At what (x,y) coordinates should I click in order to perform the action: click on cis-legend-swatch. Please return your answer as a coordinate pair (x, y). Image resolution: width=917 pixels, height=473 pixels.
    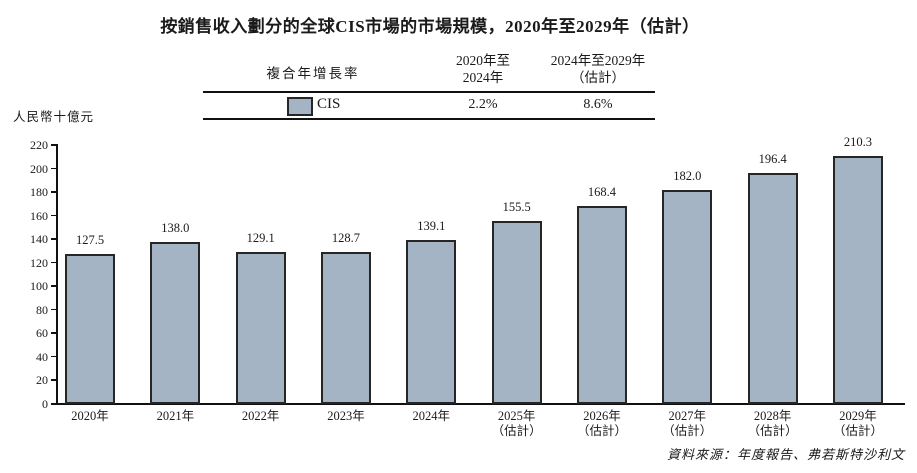
    Looking at the image, I should click on (300, 106).